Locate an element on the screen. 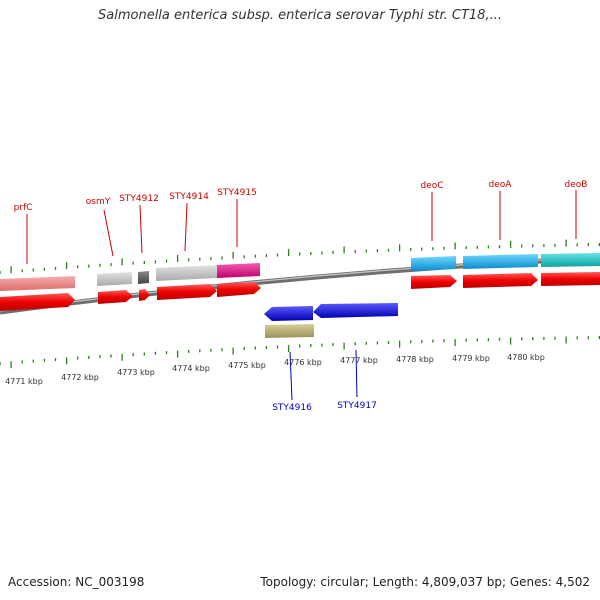 This screenshot has width=600, height=600. kbp-label: 4779 kbp is located at coordinates (471, 358).